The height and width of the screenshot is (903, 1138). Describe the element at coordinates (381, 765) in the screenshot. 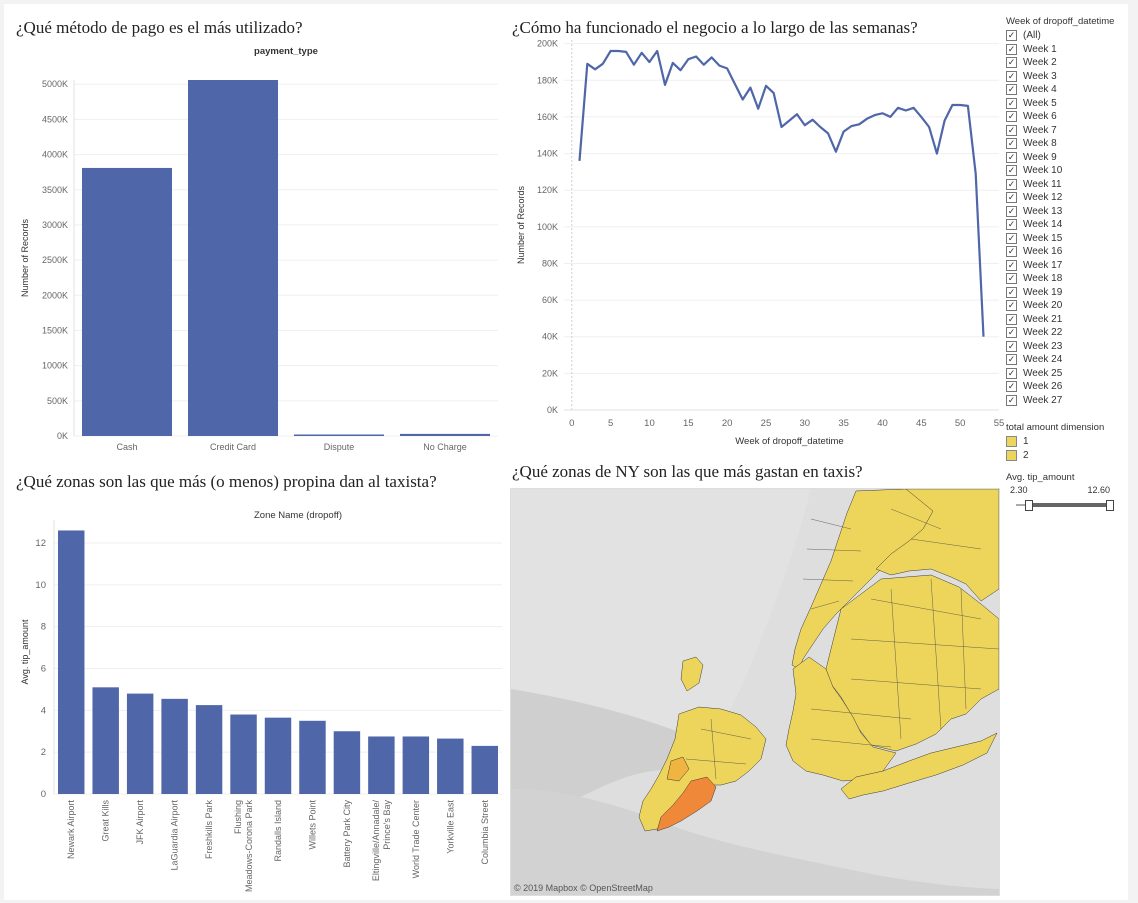

I see `tips-bar-eltingville-annadale-prince-s-bay` at that location.